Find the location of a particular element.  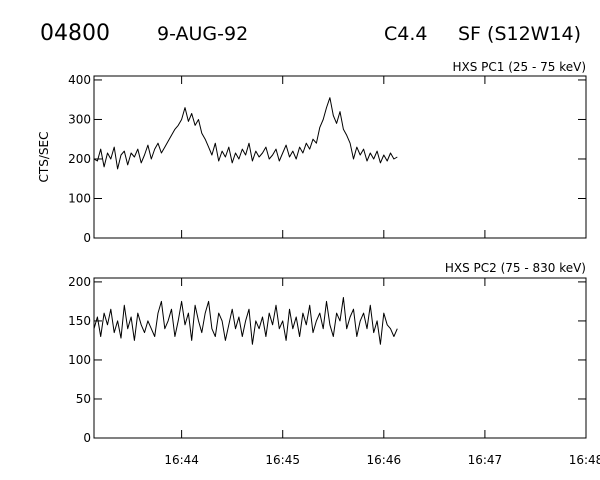

event-date: 9-AUG-92 is located at coordinates (202, 34).